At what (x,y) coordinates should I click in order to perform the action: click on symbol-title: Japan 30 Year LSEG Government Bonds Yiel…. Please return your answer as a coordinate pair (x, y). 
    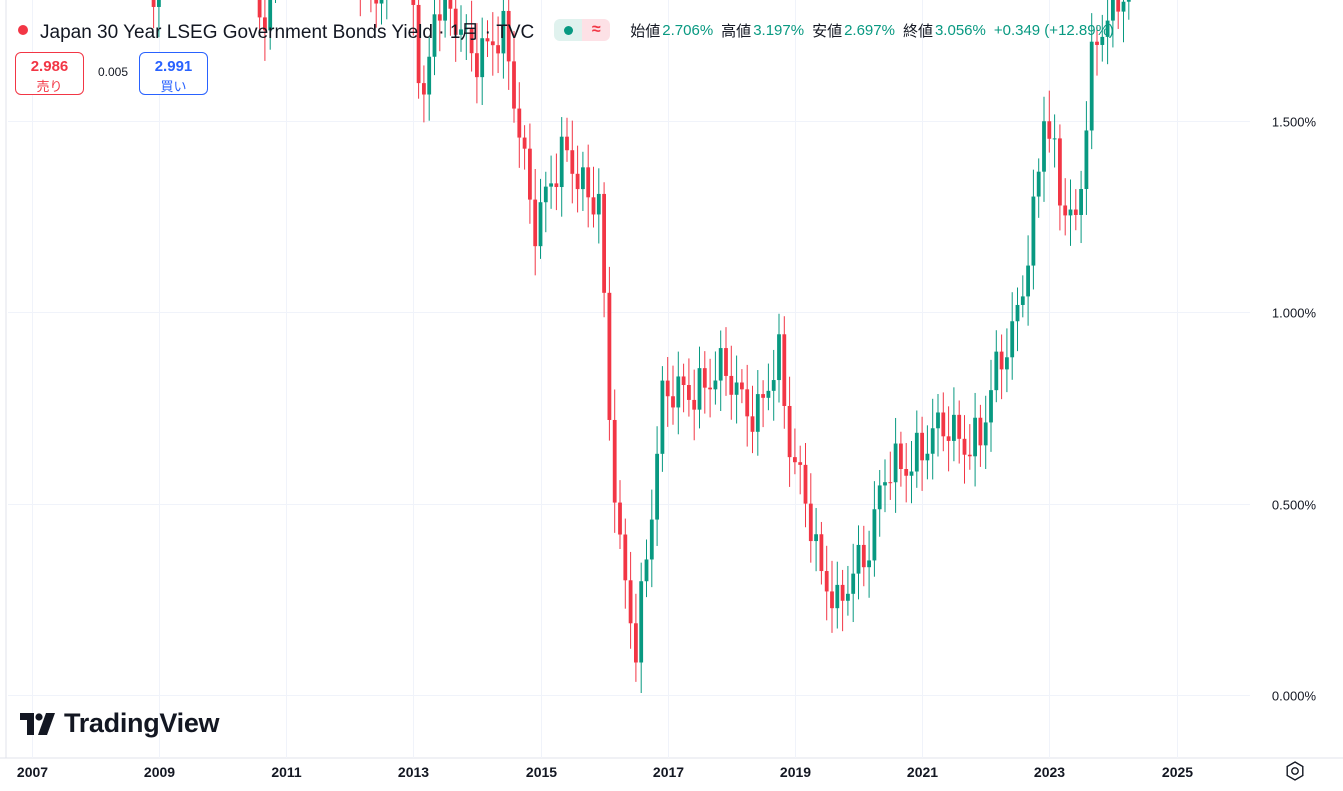
    Looking at the image, I should click on (287, 32).